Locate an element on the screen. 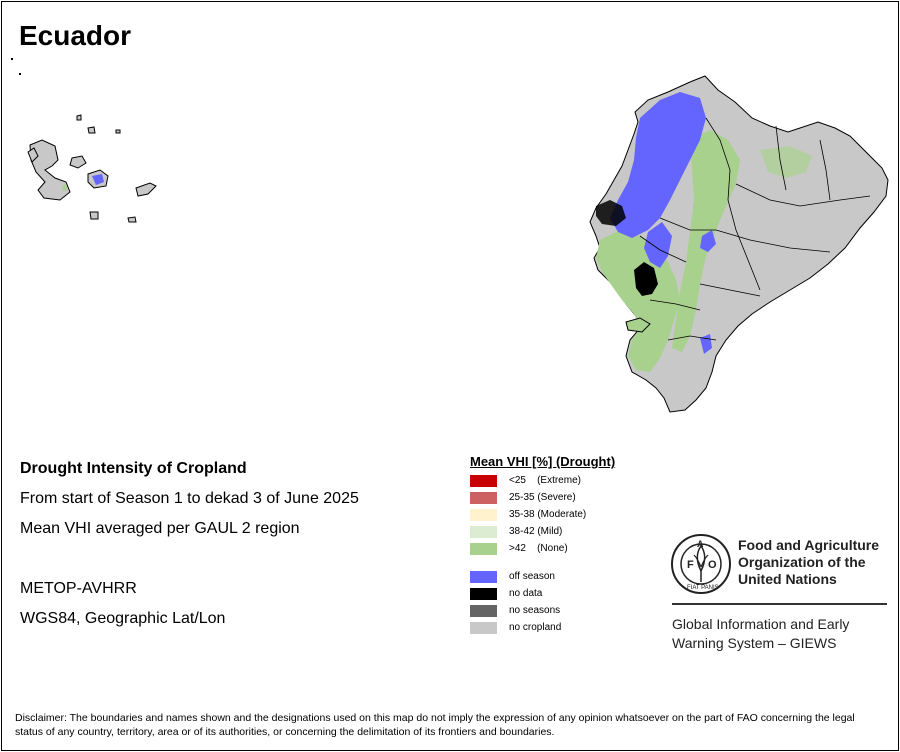 The image size is (900, 752). espanola-island is located at coordinates (132, 219).